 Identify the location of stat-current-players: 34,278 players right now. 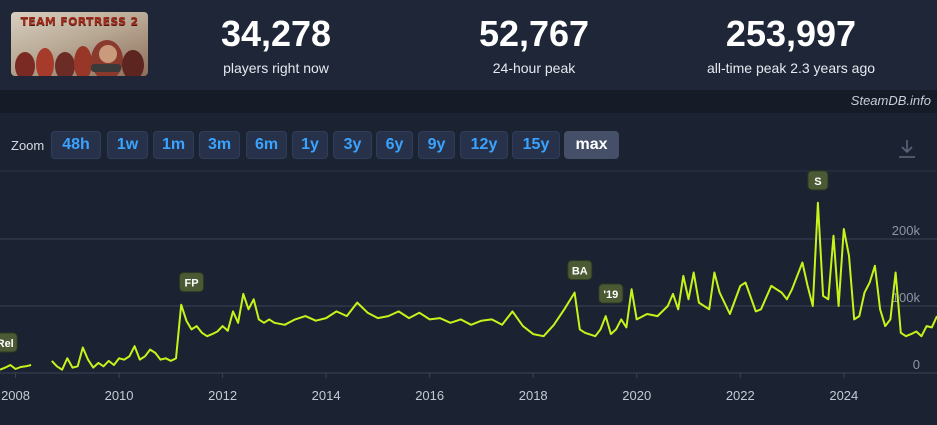
(276, 45).